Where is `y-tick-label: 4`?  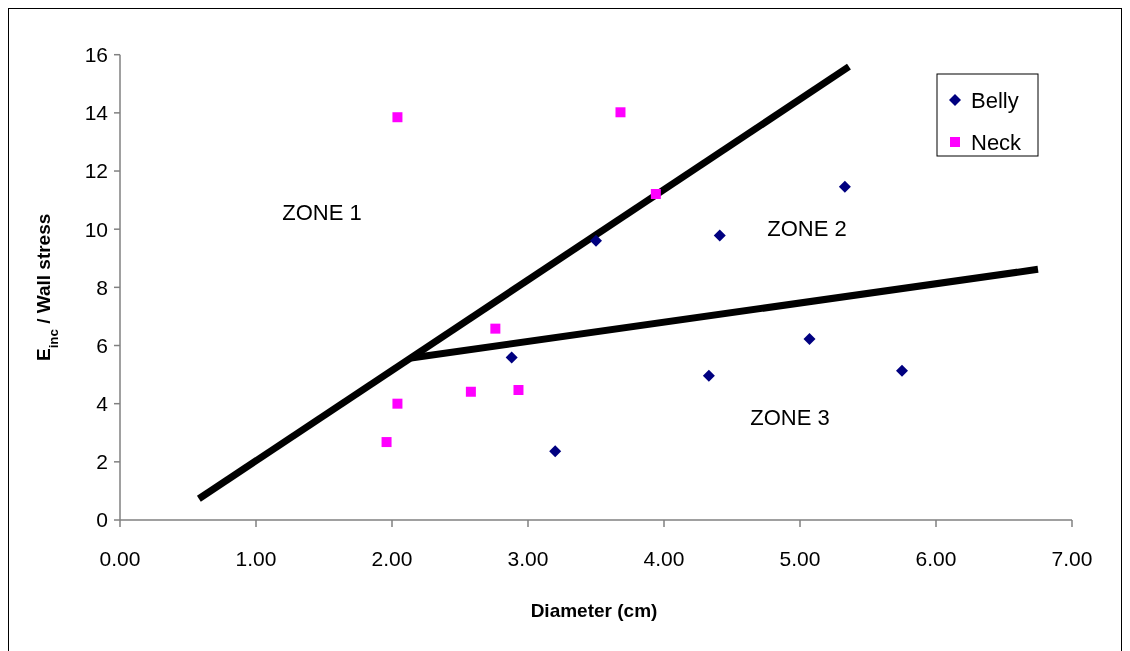 y-tick-label: 4 is located at coordinates (102, 404).